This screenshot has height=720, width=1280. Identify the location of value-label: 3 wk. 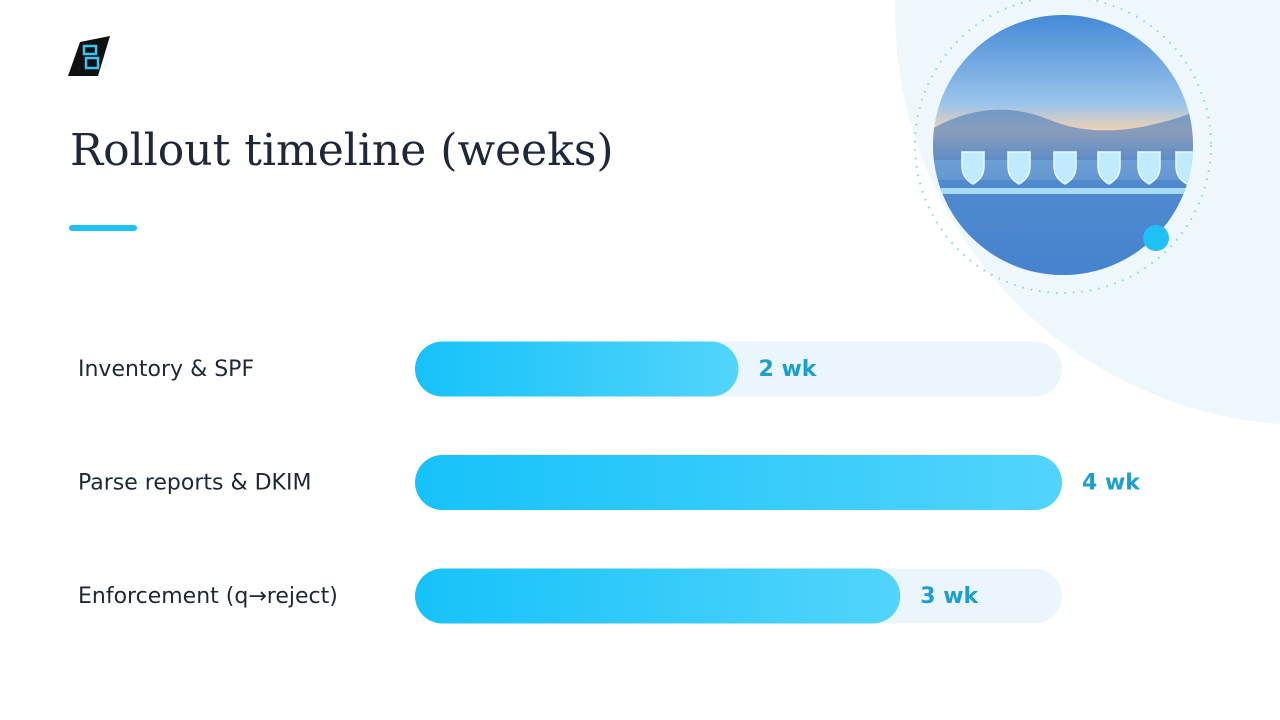
(949, 596).